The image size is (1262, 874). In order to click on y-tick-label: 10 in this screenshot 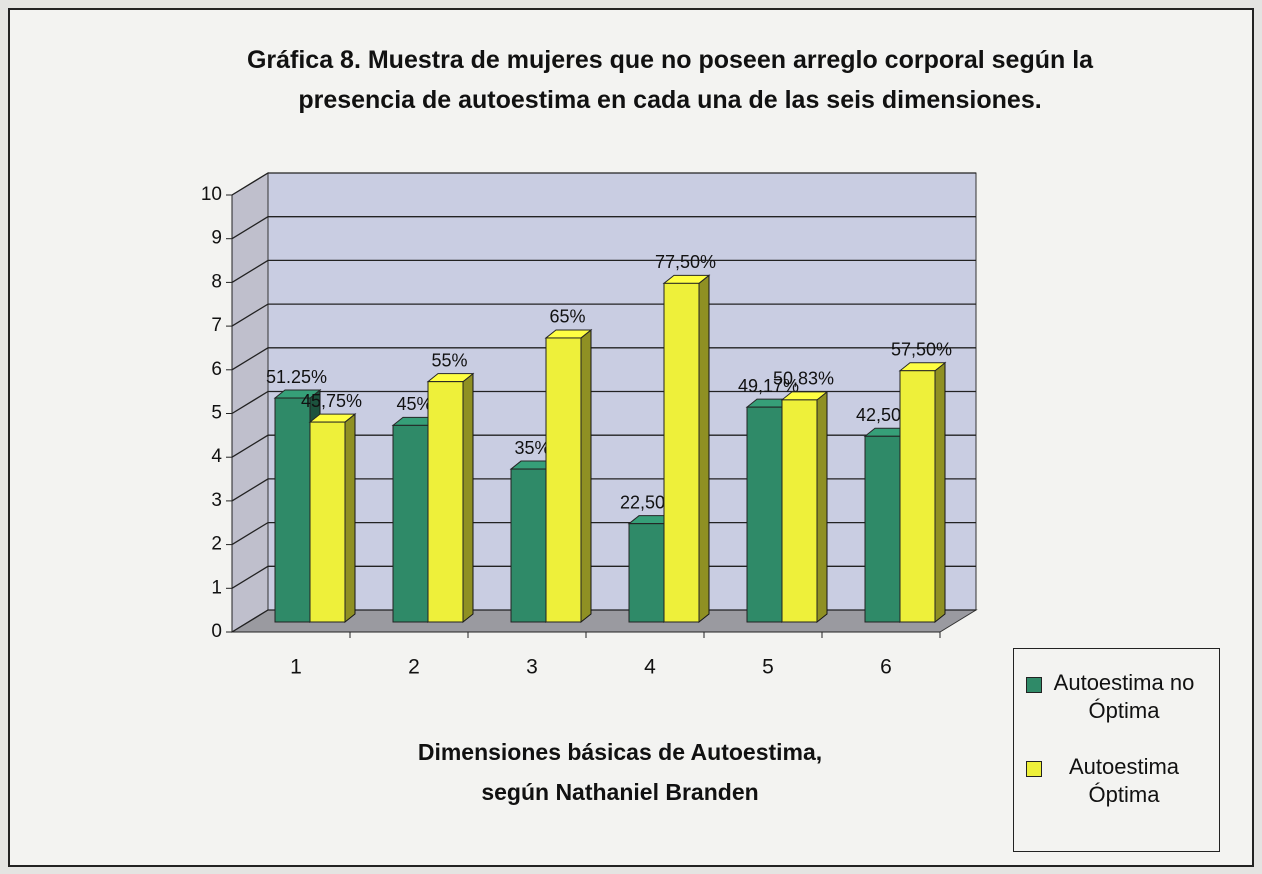, I will do `click(211, 194)`.